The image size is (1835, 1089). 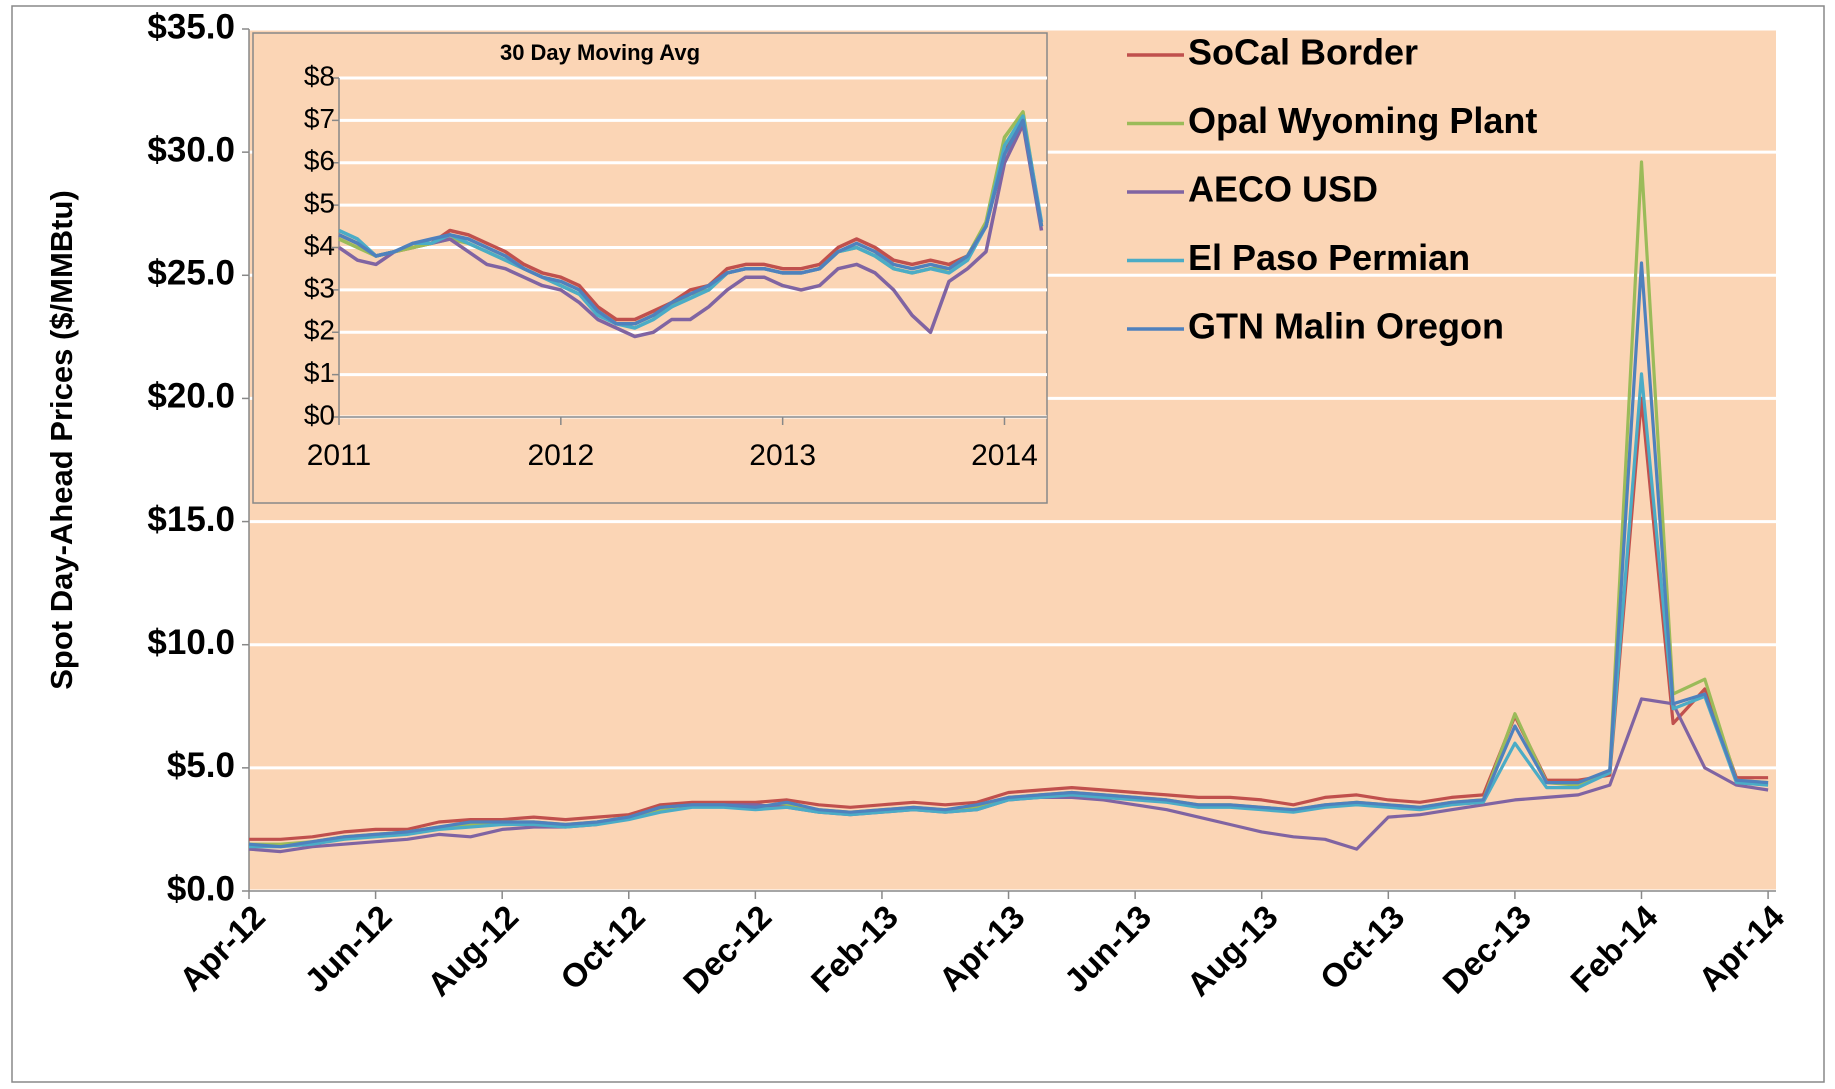 I want to click on y-tick-label: $0, so click(x=319, y=414).